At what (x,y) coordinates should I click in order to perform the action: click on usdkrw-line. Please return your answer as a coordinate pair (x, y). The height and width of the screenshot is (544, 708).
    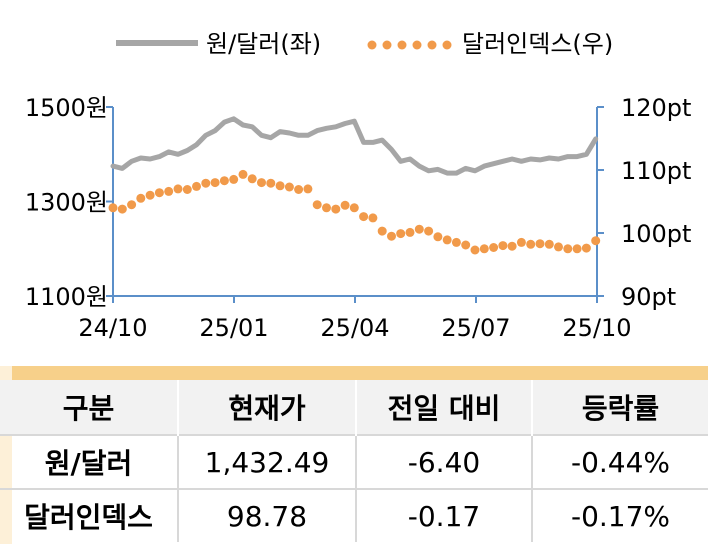
    Looking at the image, I should click on (354, 146).